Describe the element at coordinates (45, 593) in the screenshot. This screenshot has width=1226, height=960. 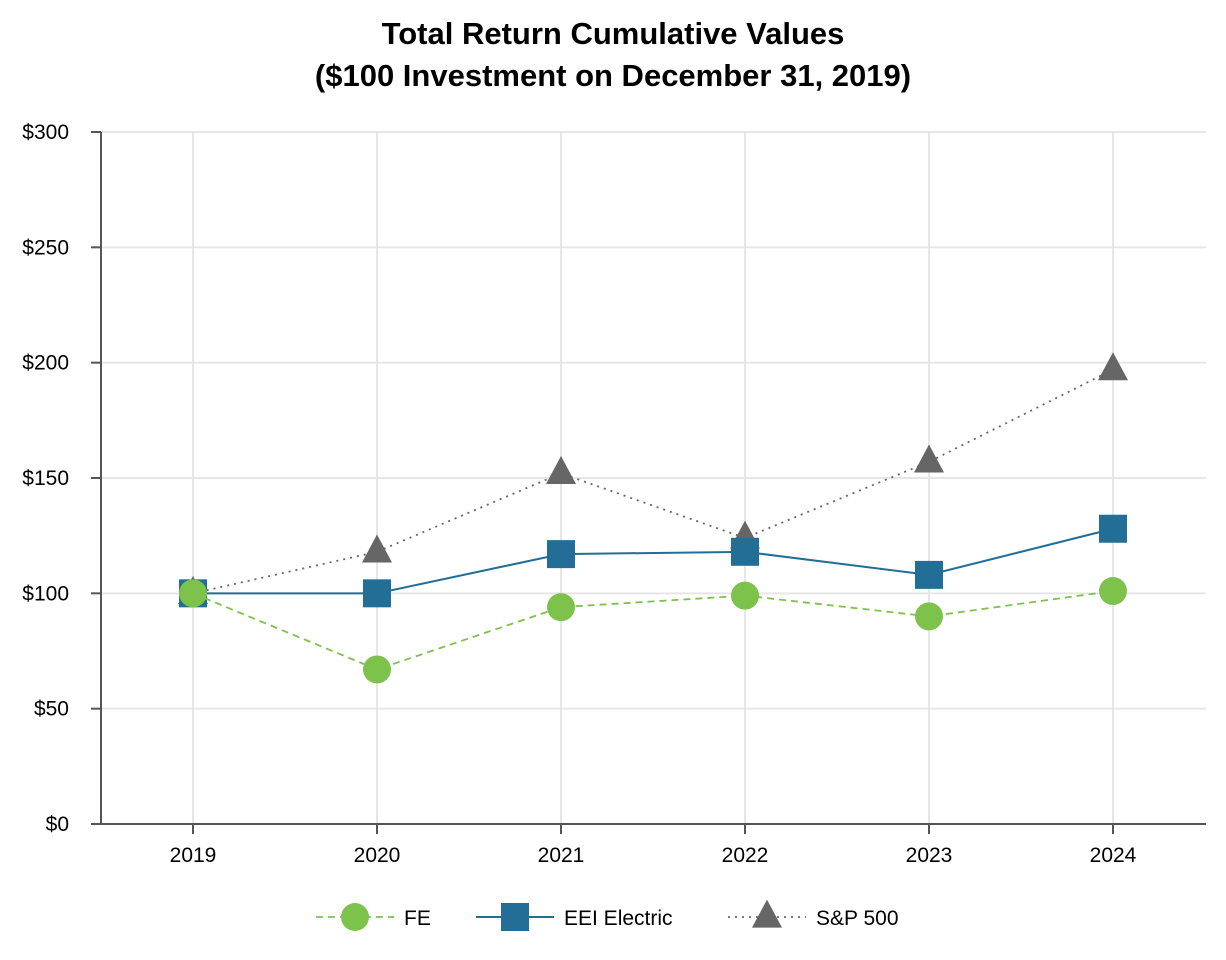
I see `y-tick-label: $100` at that location.